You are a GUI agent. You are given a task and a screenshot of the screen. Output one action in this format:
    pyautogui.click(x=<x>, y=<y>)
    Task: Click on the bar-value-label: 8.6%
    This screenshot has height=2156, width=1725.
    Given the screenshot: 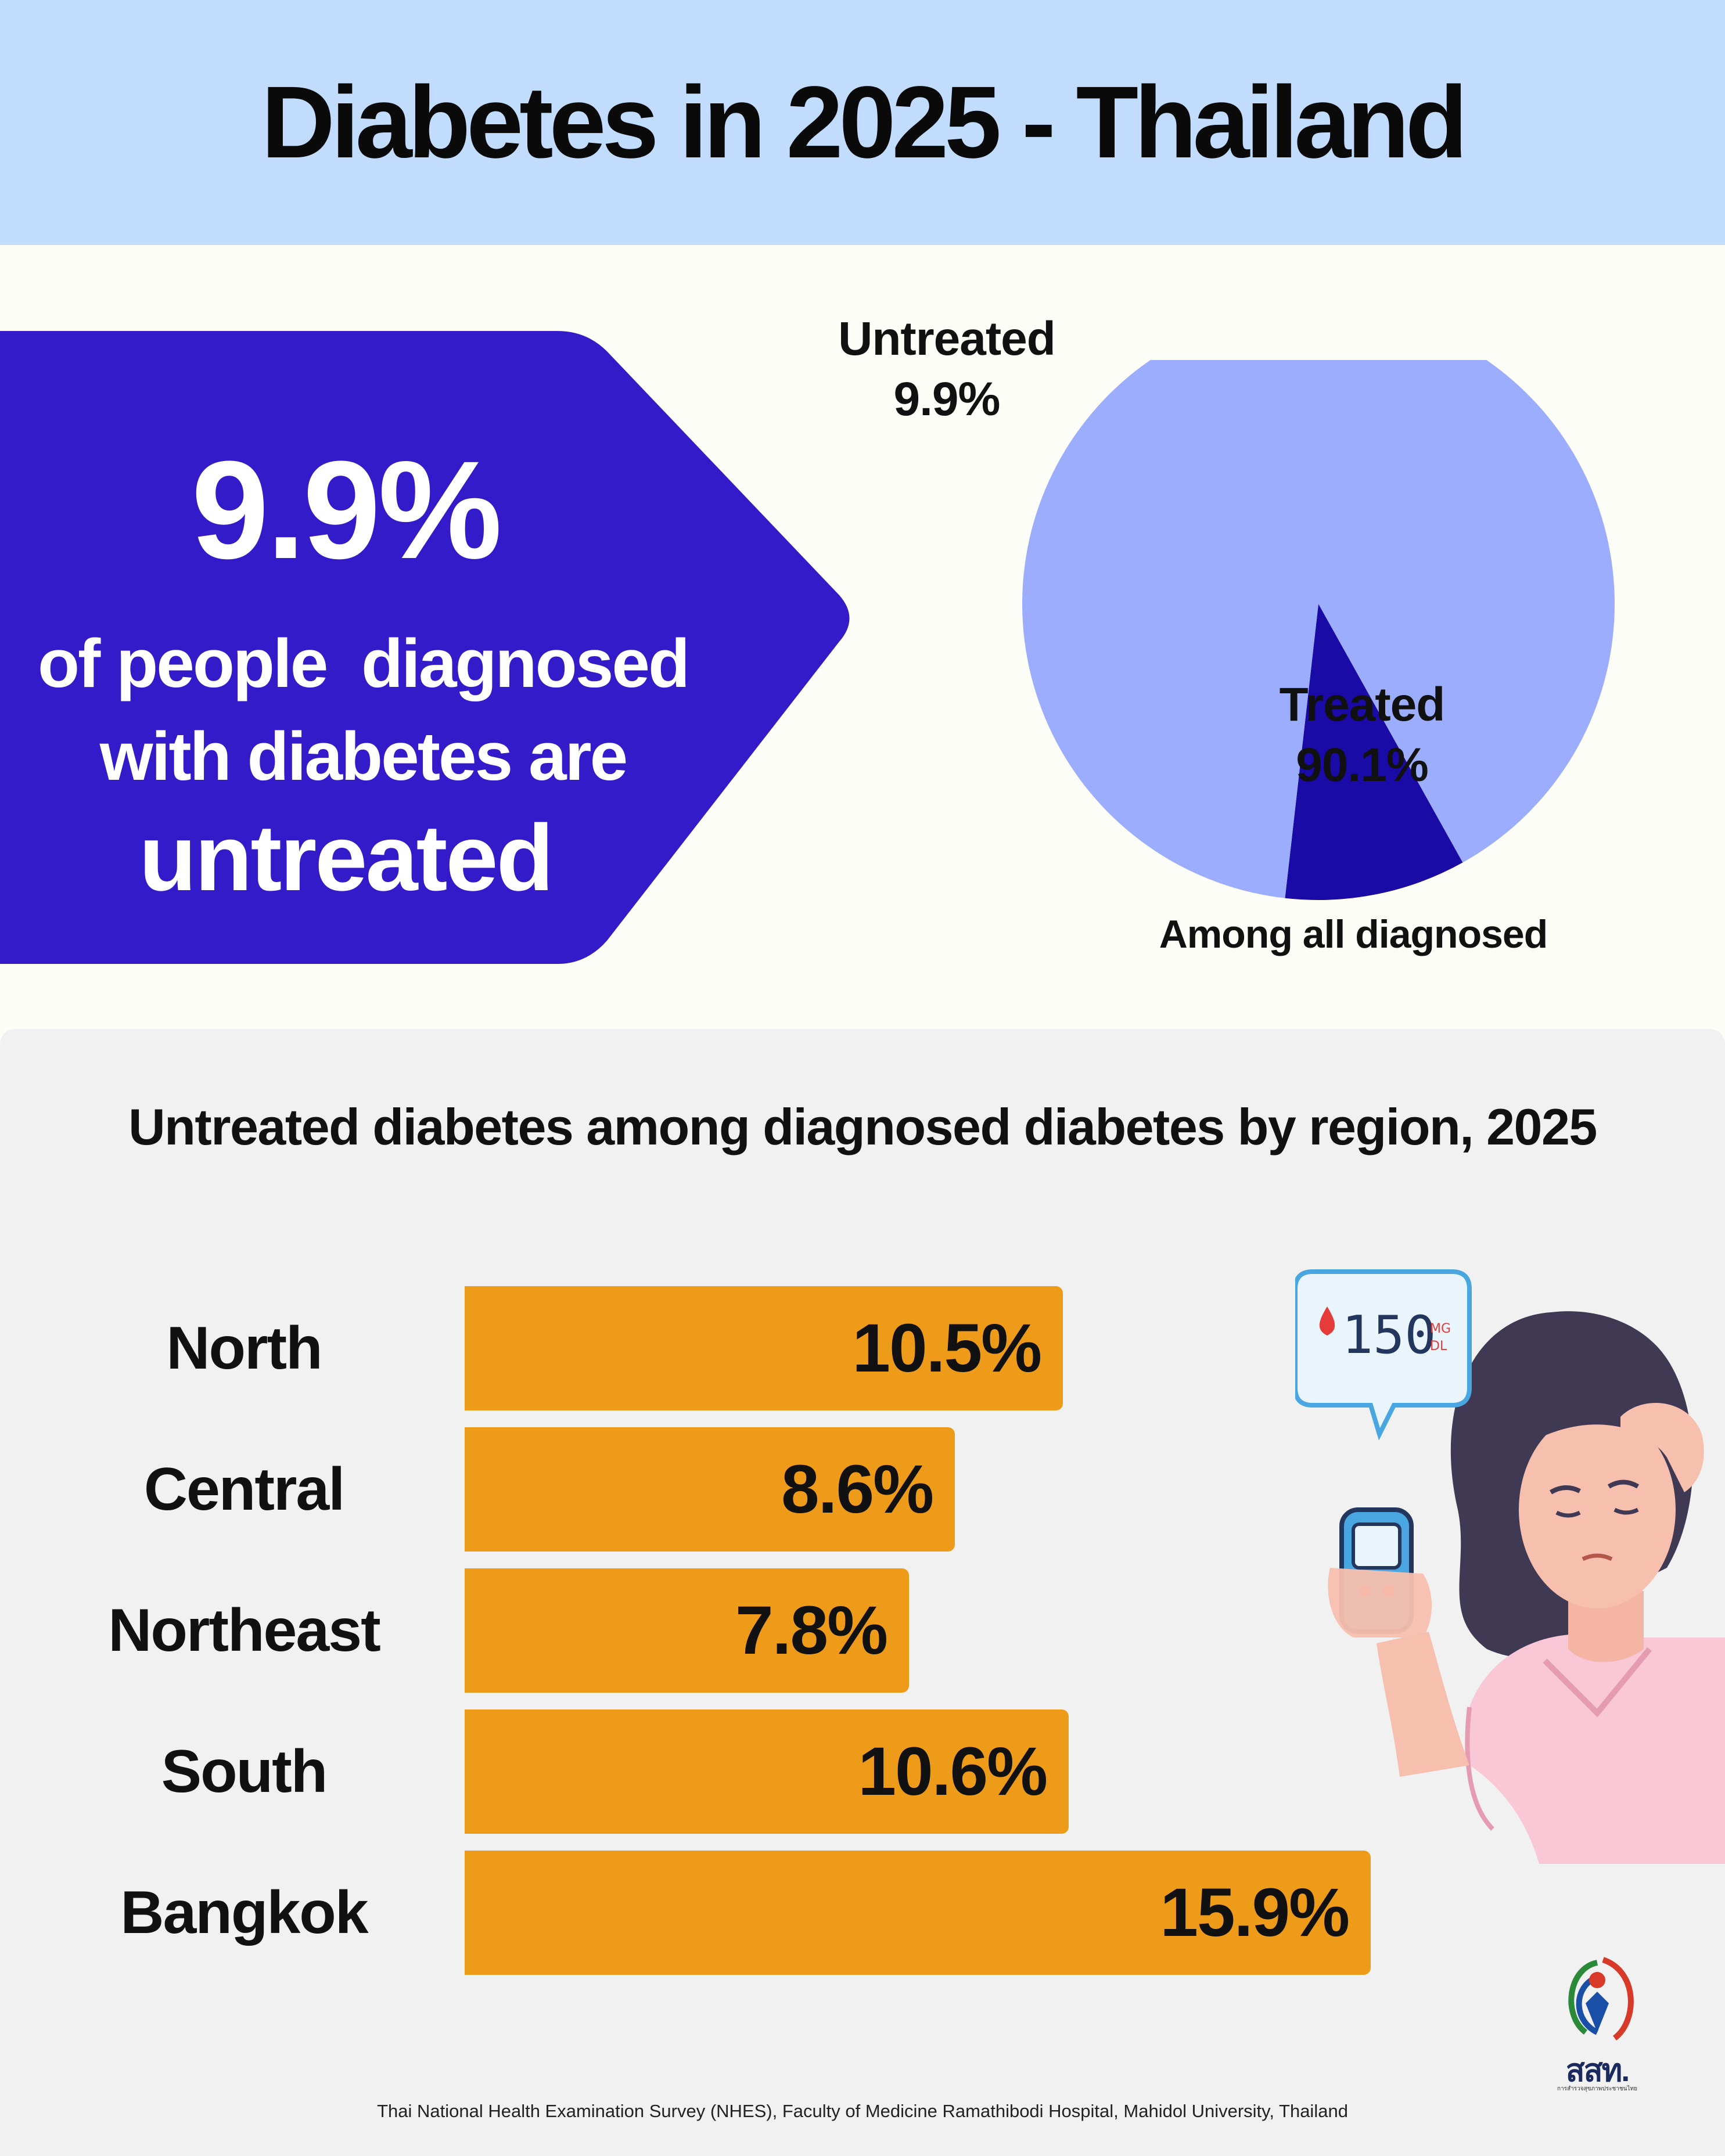 What is the action you would take?
    pyautogui.click(x=857, y=1489)
    